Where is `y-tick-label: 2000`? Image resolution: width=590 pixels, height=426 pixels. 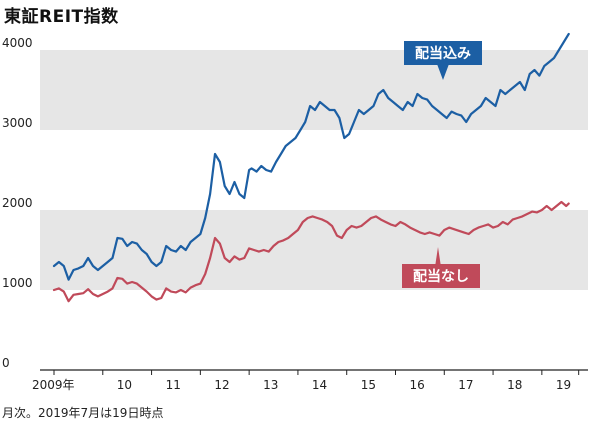
y-tick-label: 2000 is located at coordinates (17, 203).